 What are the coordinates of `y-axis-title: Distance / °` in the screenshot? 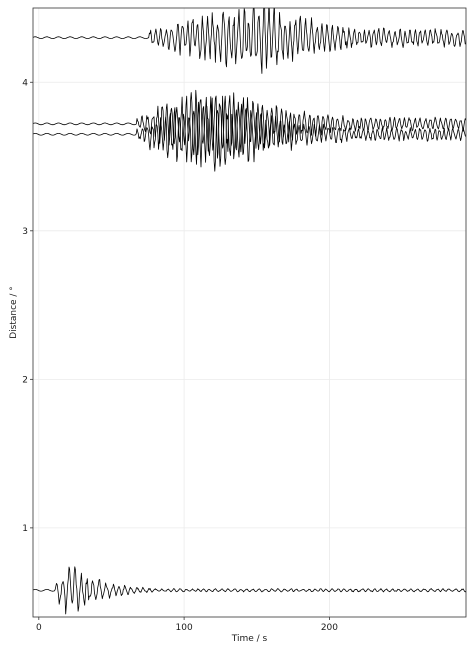 It's located at (14, 312).